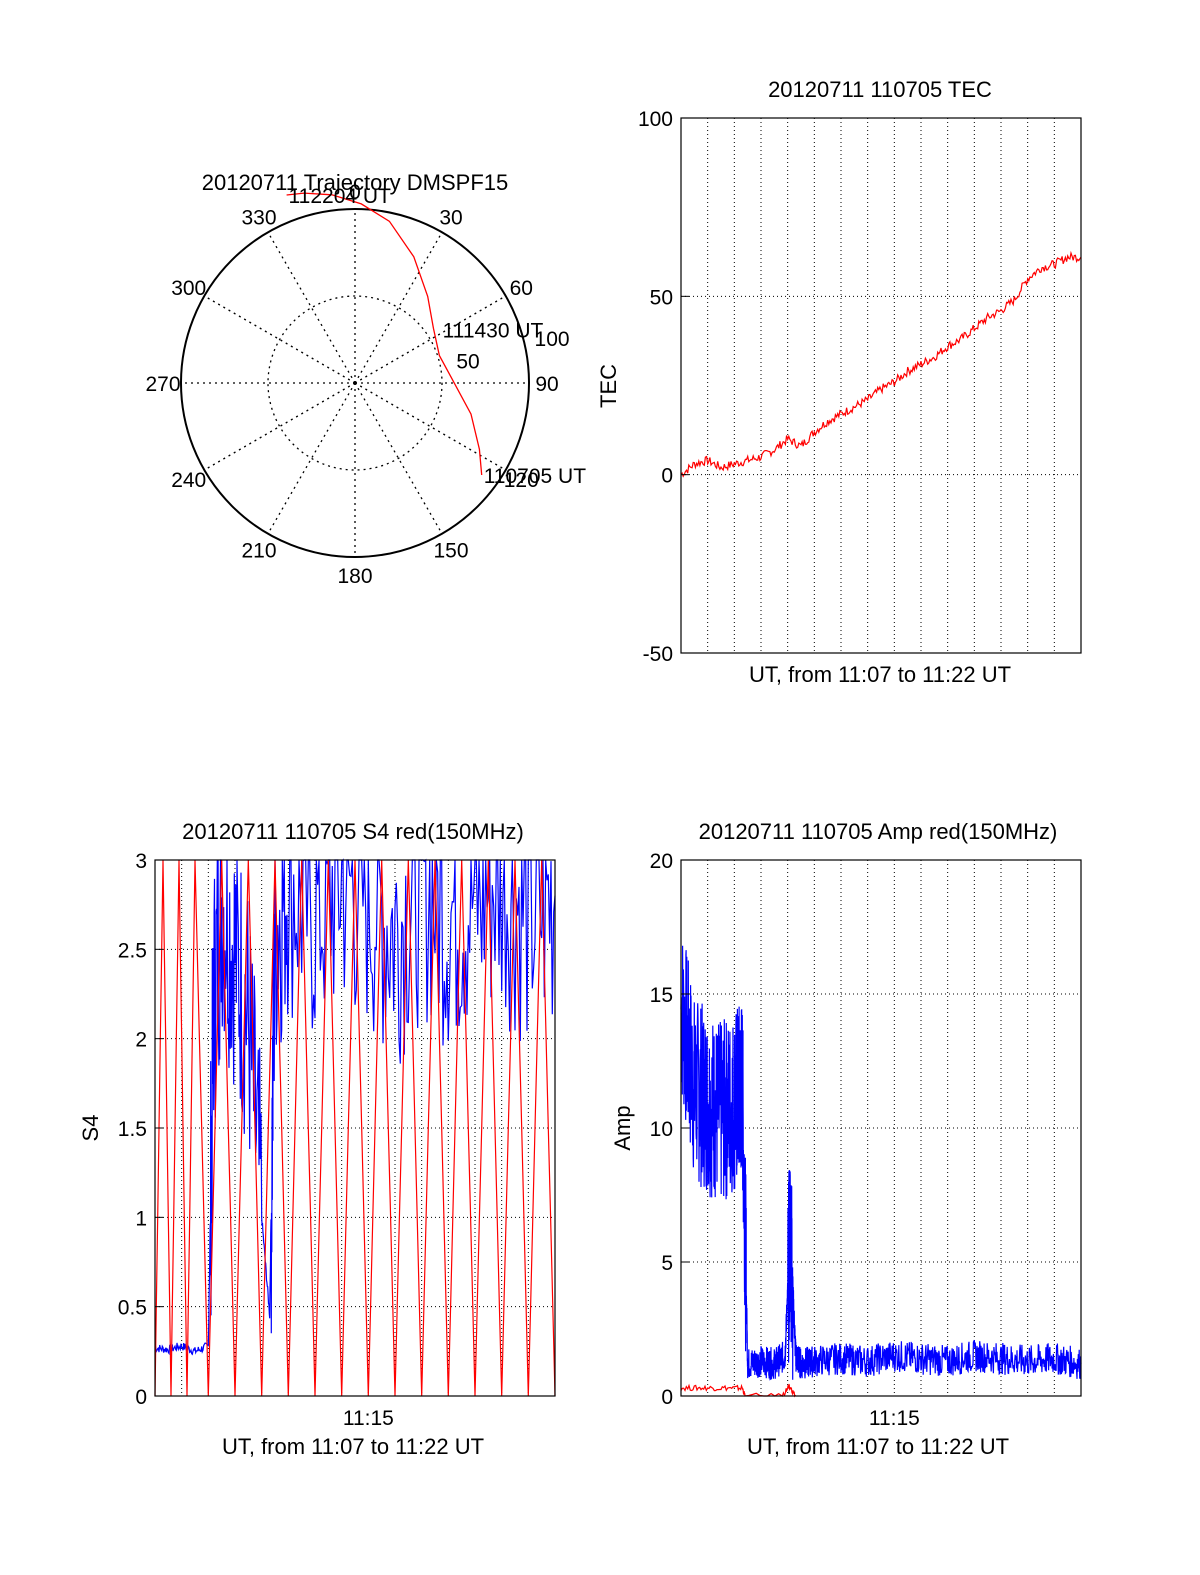  I want to click on trajectory-path, so click(384, 334).